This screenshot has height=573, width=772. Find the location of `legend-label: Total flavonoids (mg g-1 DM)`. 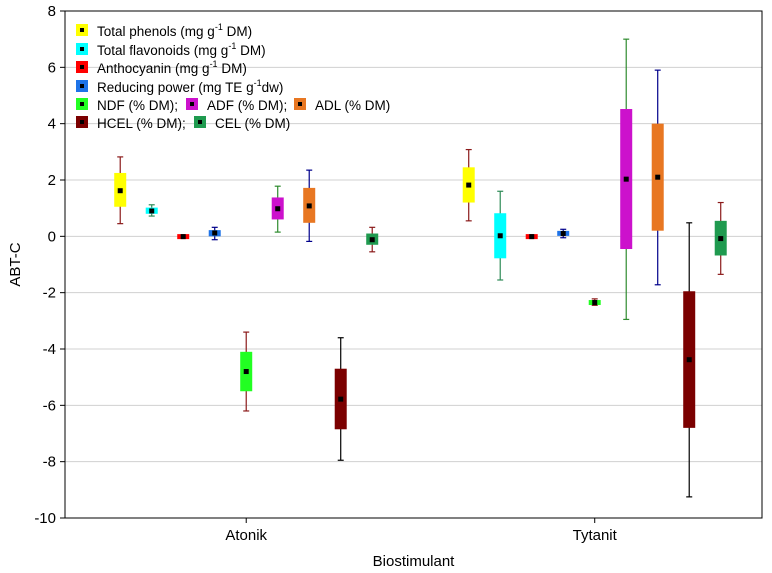

legend-label: Total flavonoids (mg g-1 DM) is located at coordinates (181, 49).